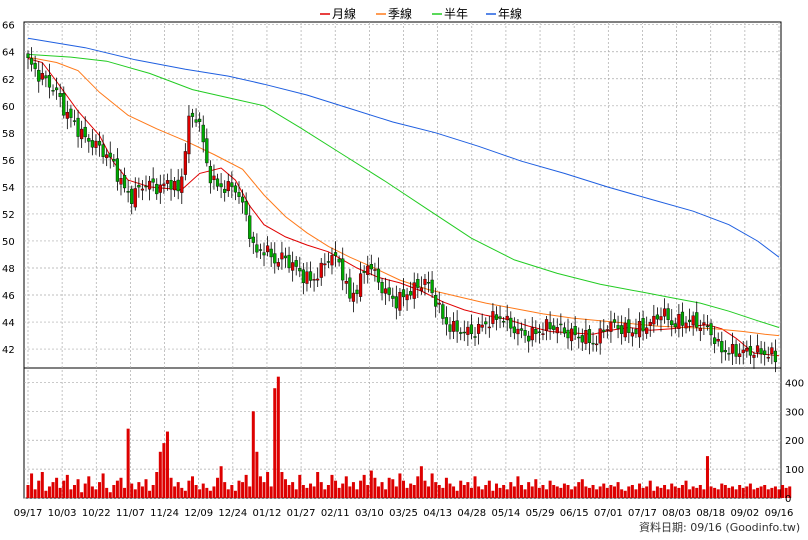 This screenshot has width=808, height=540. What do you see at coordinates (8, 188) in the screenshot?
I see `y-tick-label: 54` at bounding box center [8, 188].